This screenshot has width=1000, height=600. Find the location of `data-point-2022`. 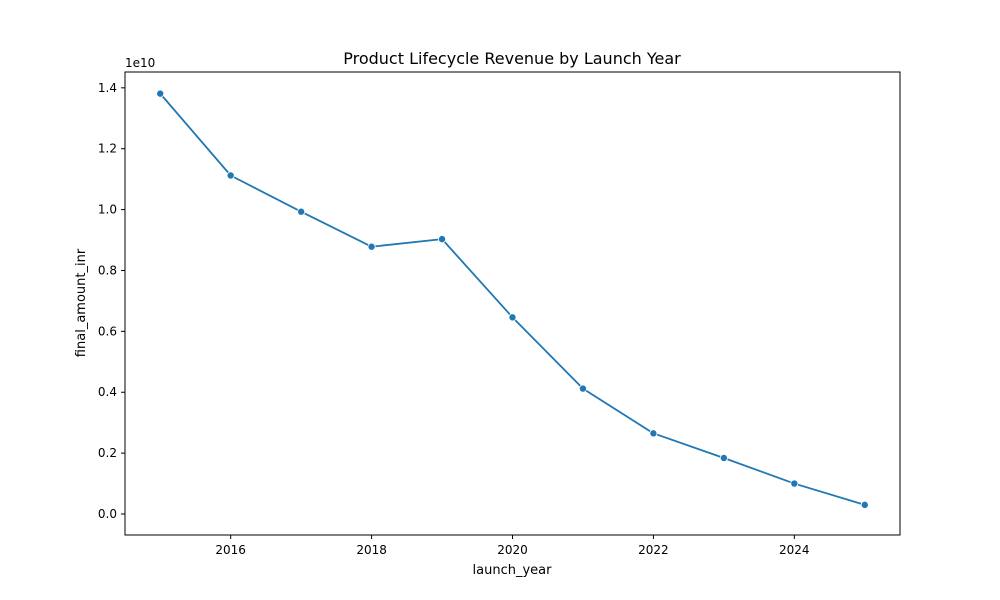

data-point-2022 is located at coordinates (653, 433).